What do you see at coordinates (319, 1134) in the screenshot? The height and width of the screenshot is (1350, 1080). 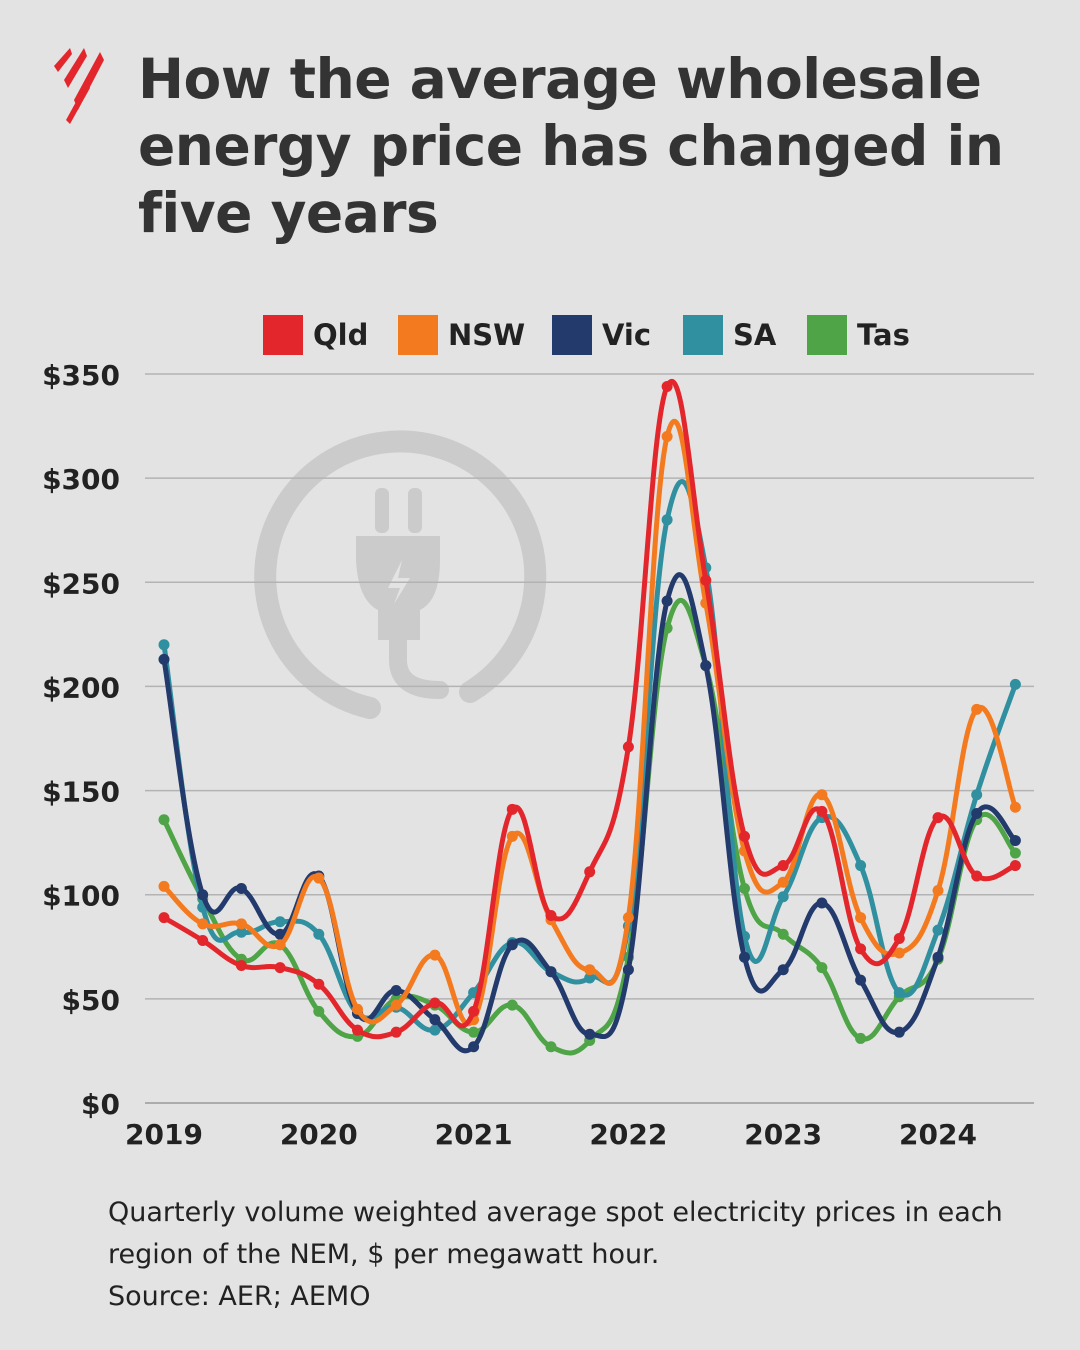 I see `x-tick-label: 2020` at bounding box center [319, 1134].